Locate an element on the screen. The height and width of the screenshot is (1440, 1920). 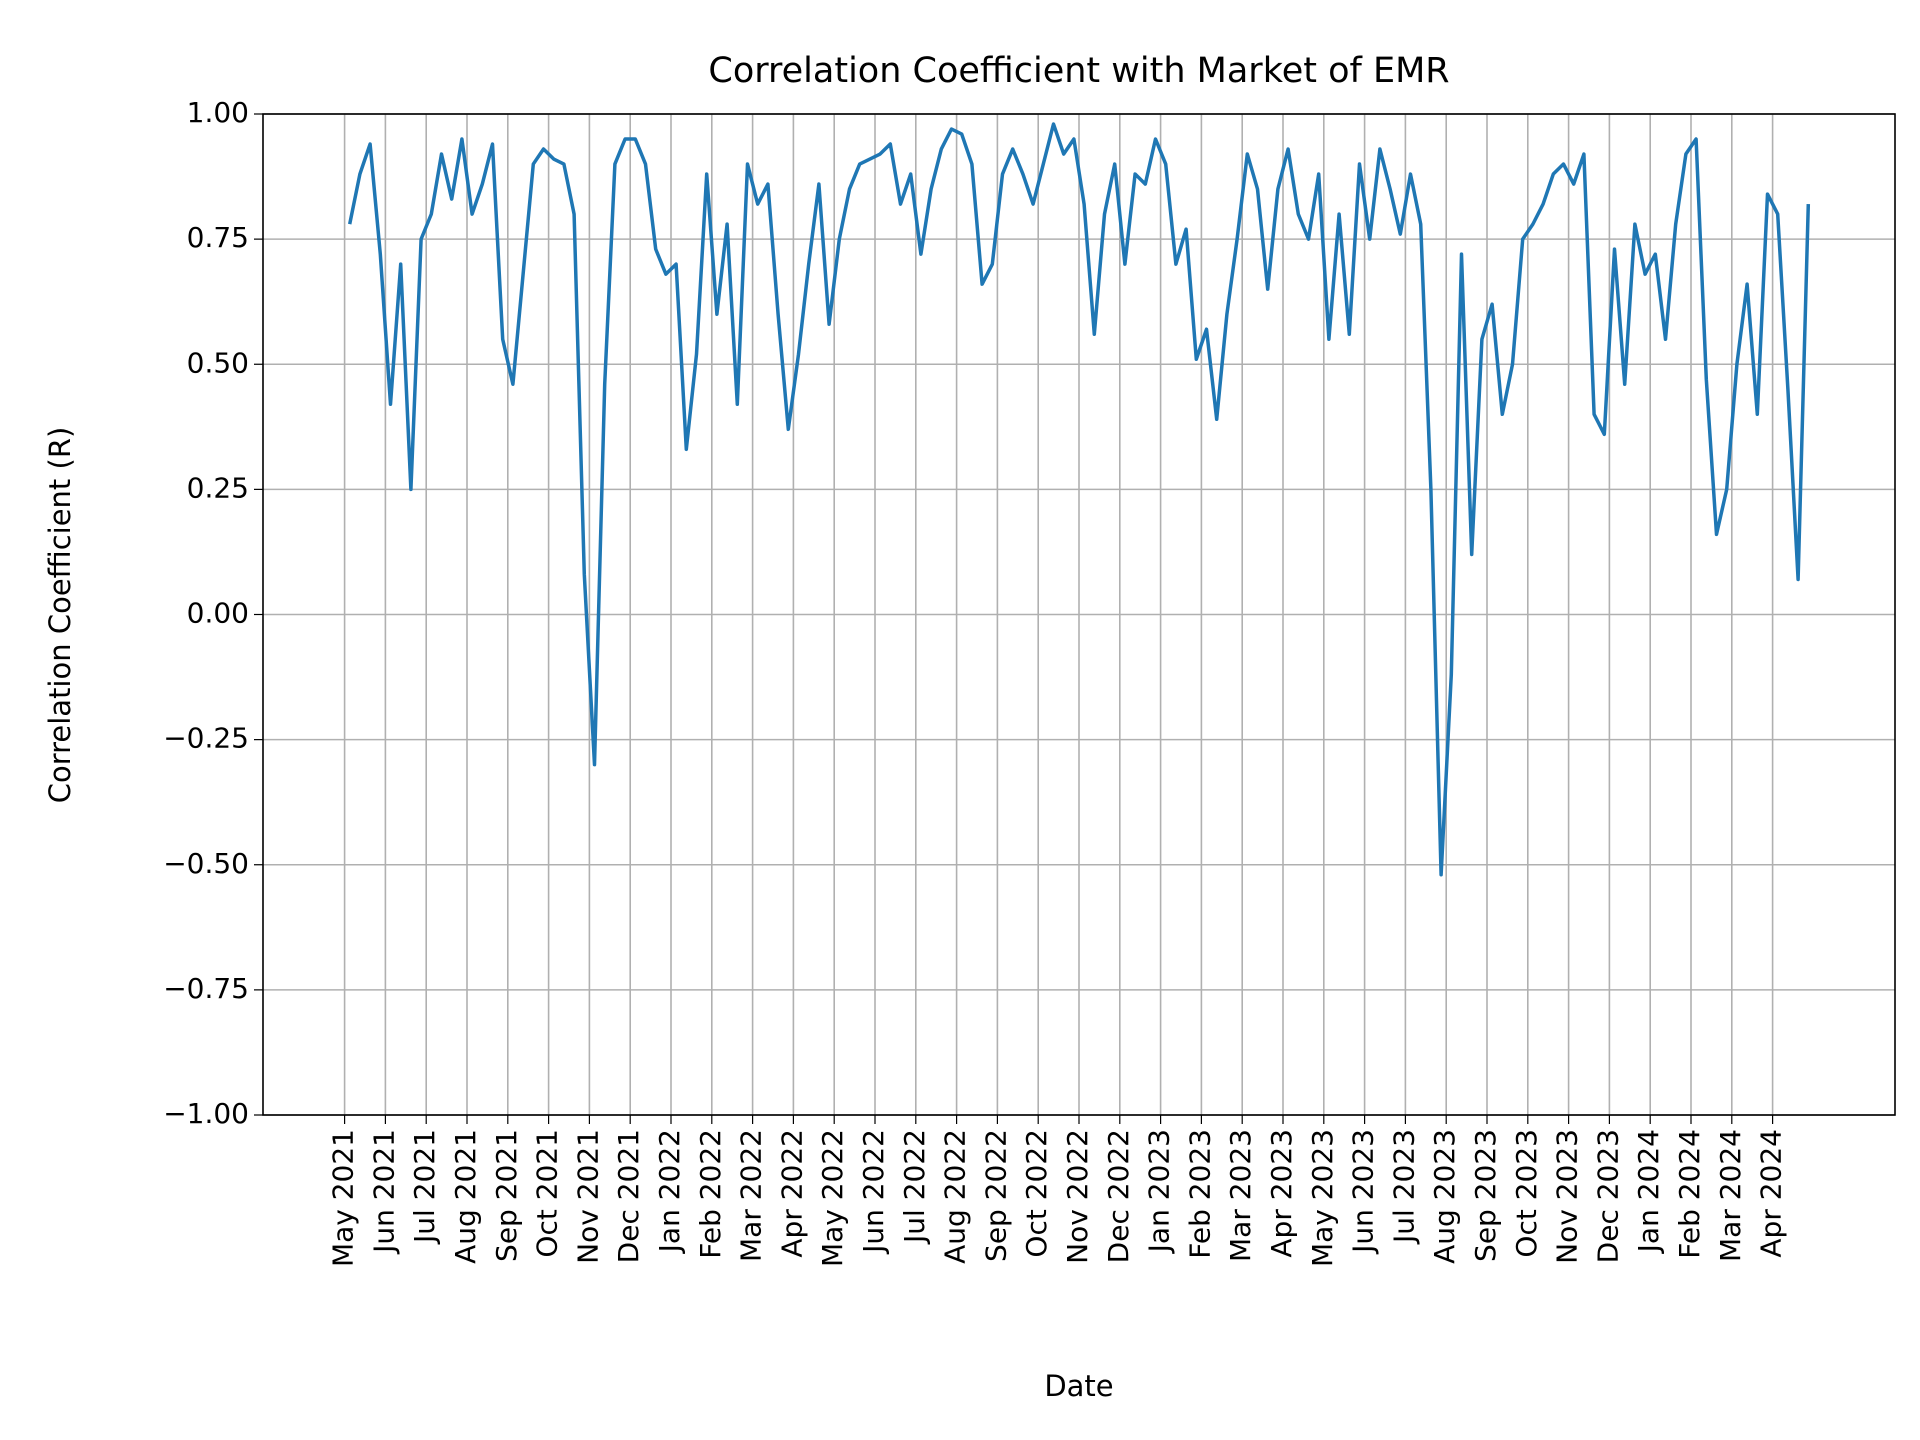
x-tick-label: Sep 2021 is located at coordinates (506, 1195).